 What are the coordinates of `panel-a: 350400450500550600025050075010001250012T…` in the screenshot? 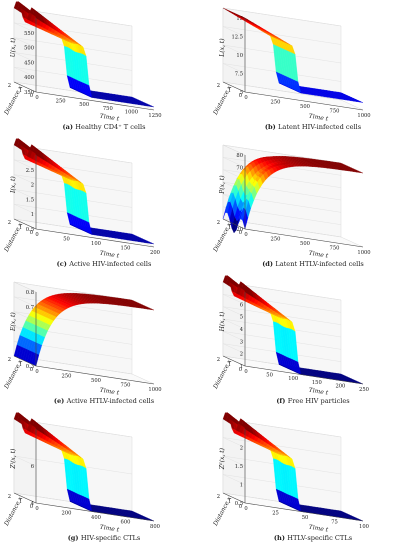 It's located at (82, 66).